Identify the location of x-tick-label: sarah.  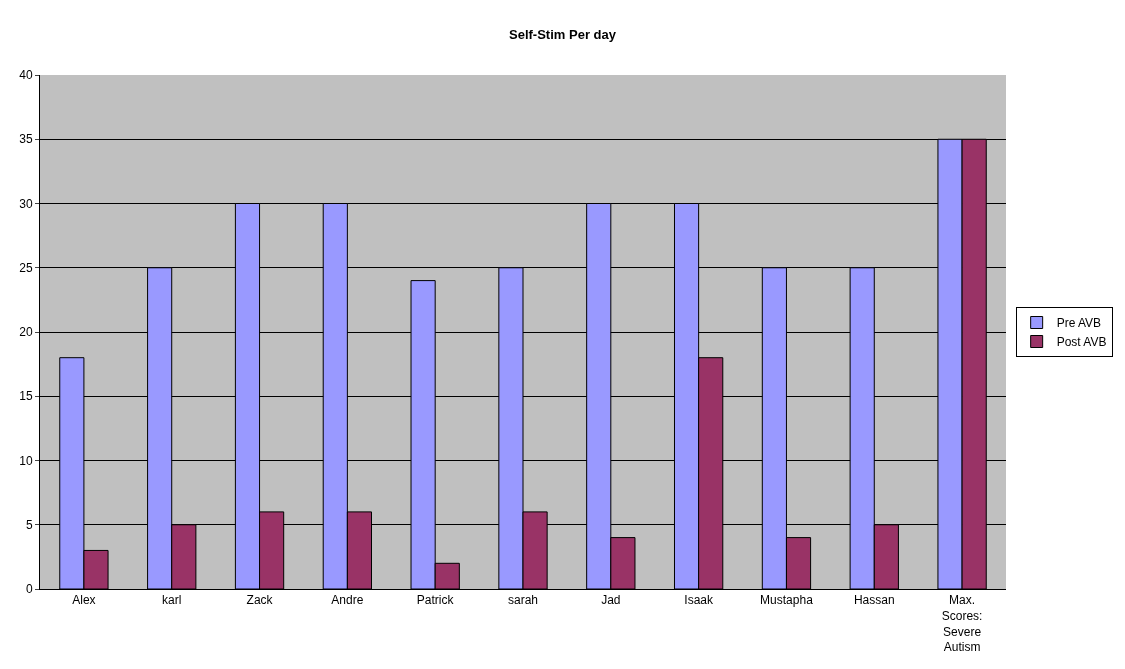
(523, 600).